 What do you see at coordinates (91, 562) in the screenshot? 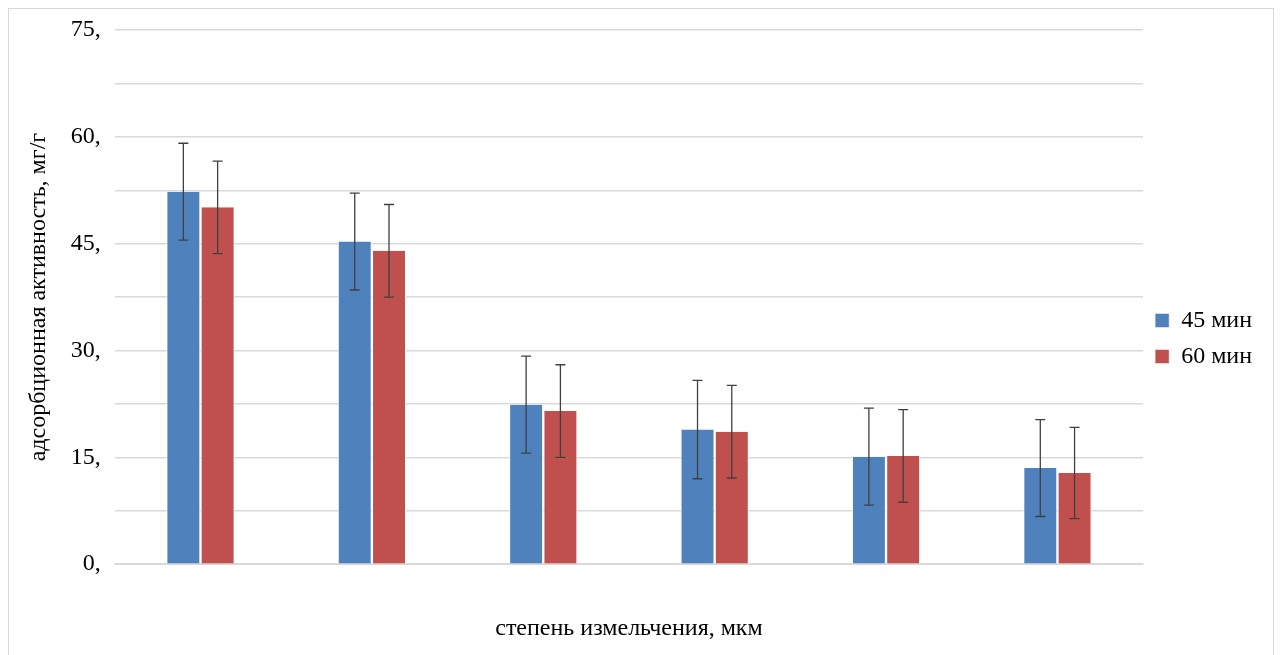
I see `y-tick-label: 0,` at bounding box center [91, 562].